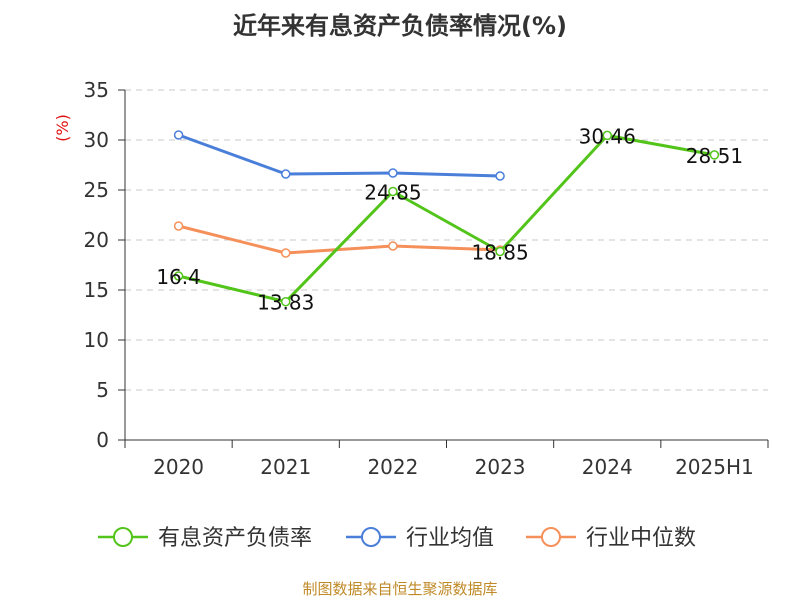 The width and height of the screenshot is (800, 600). I want to click on legend: 有息资产负债率 行业均值 行业中位数, so click(397, 538).